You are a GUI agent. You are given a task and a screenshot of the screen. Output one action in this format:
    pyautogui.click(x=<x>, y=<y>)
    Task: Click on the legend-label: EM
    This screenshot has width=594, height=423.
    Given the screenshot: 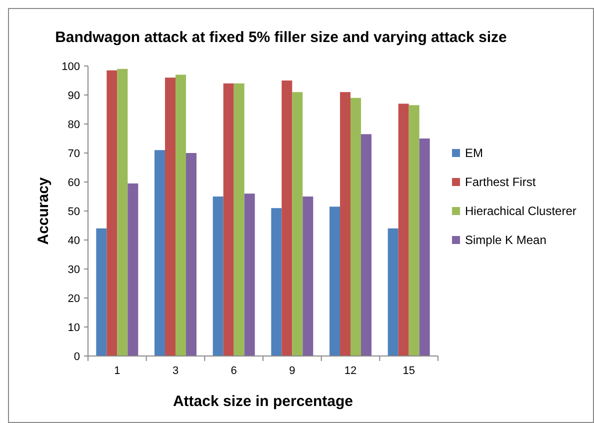 What is the action you would take?
    pyautogui.click(x=474, y=153)
    